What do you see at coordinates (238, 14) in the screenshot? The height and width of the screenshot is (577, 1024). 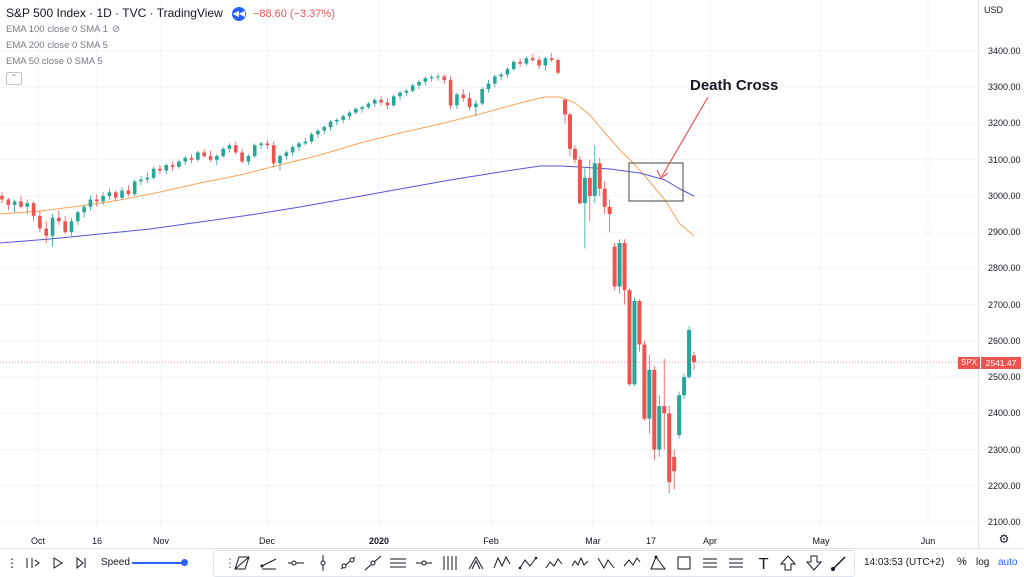 I see `replay-icon: ◀◀` at bounding box center [238, 14].